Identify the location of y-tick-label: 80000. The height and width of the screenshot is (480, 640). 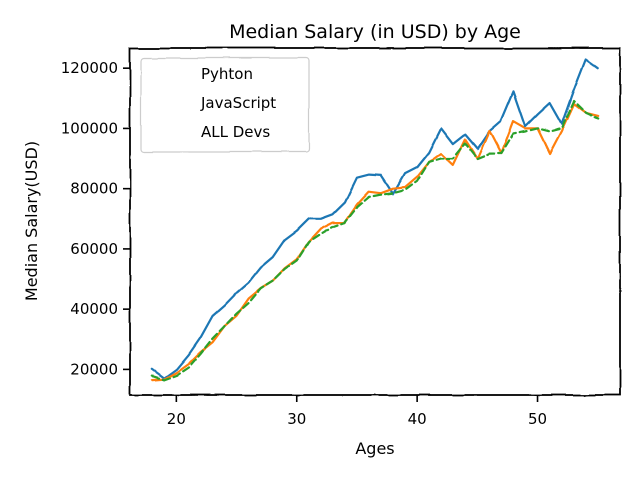
(94, 189).